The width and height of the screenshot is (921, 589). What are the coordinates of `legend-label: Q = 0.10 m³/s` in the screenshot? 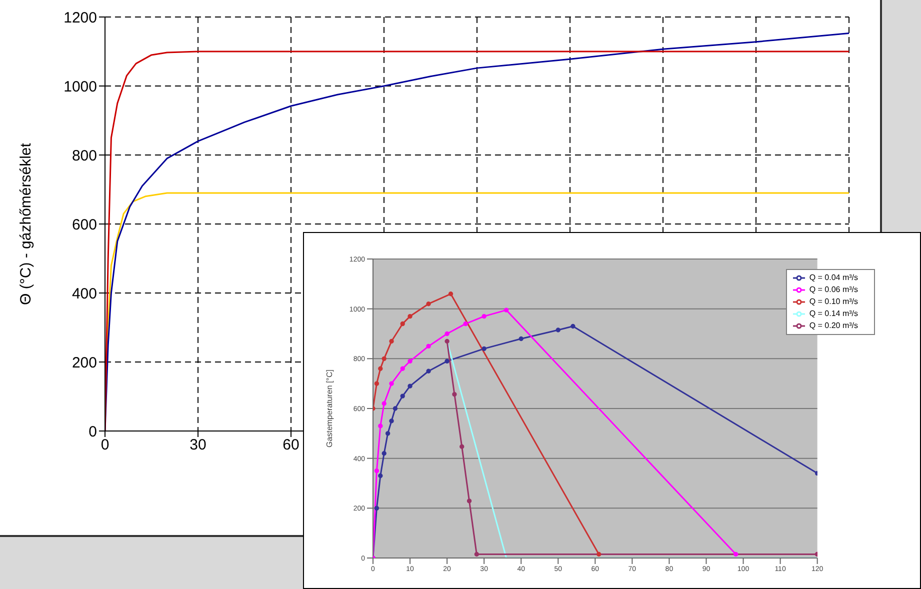 It's located at (833, 301).